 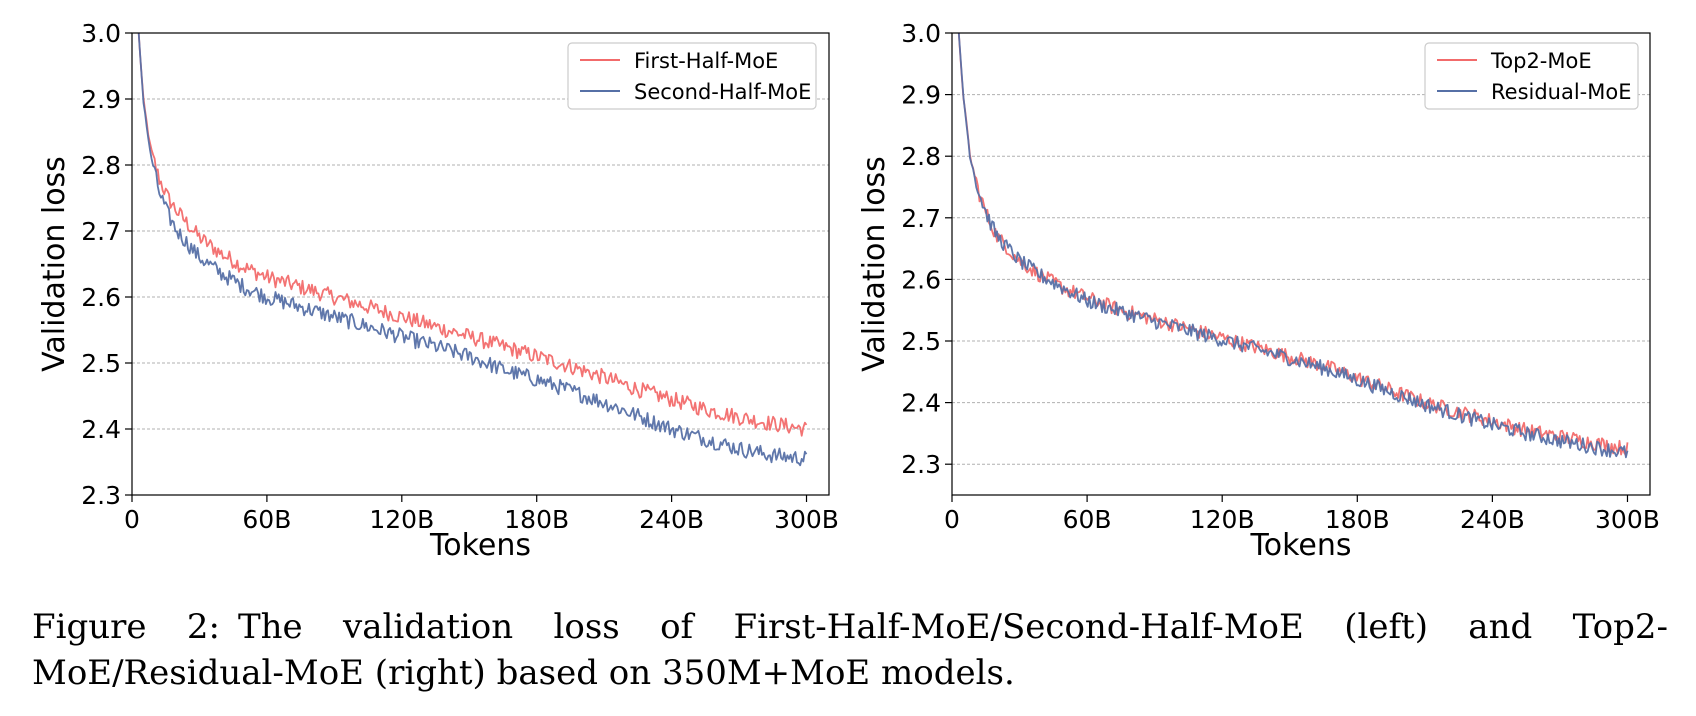 What do you see at coordinates (706, 61) in the screenshot?
I see `legend-label: First-Half-MoE` at bounding box center [706, 61].